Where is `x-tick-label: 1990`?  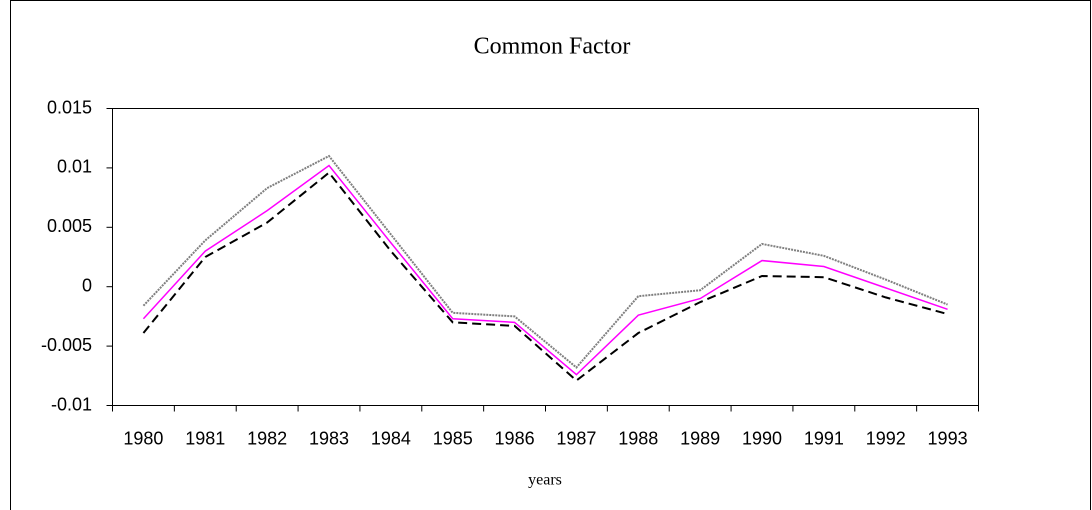 x-tick-label: 1990 is located at coordinates (762, 438).